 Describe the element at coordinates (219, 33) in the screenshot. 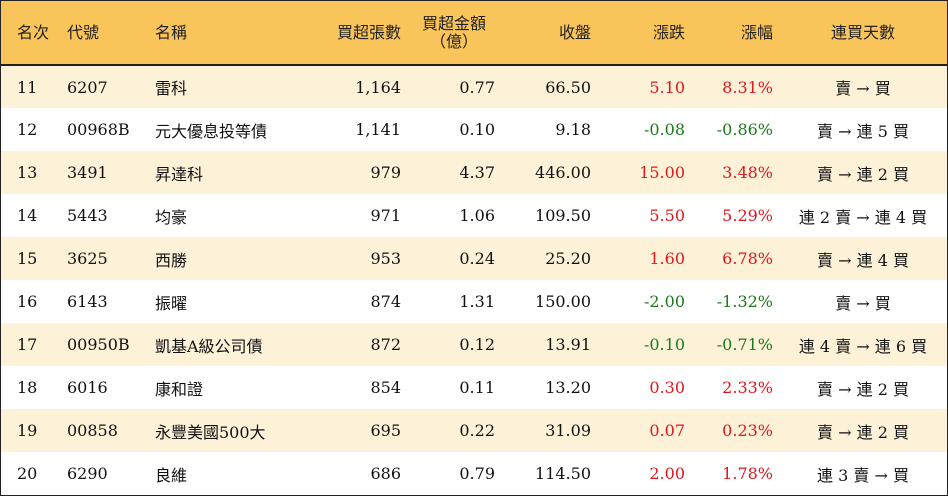

I see `header-name: 名稱` at that location.